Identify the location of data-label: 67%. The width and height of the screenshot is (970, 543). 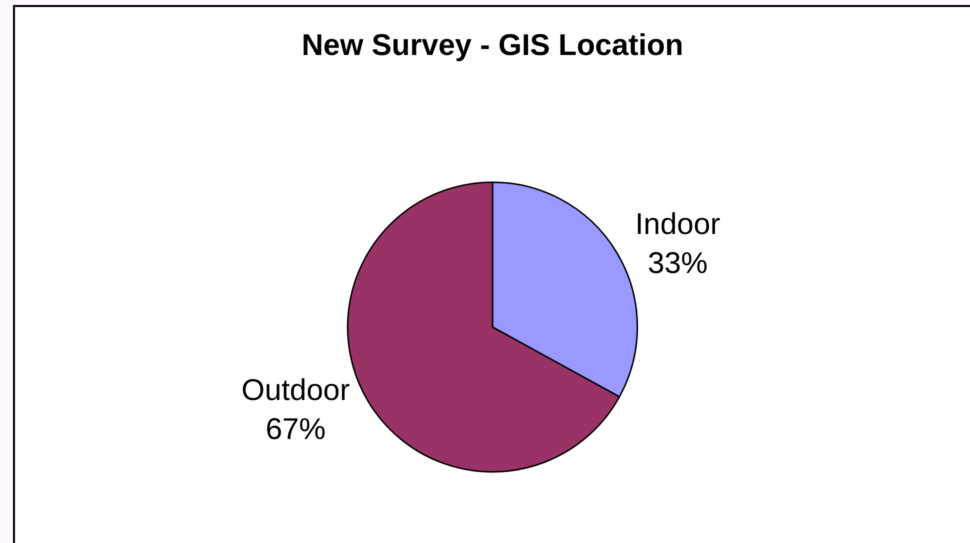
(296, 429).